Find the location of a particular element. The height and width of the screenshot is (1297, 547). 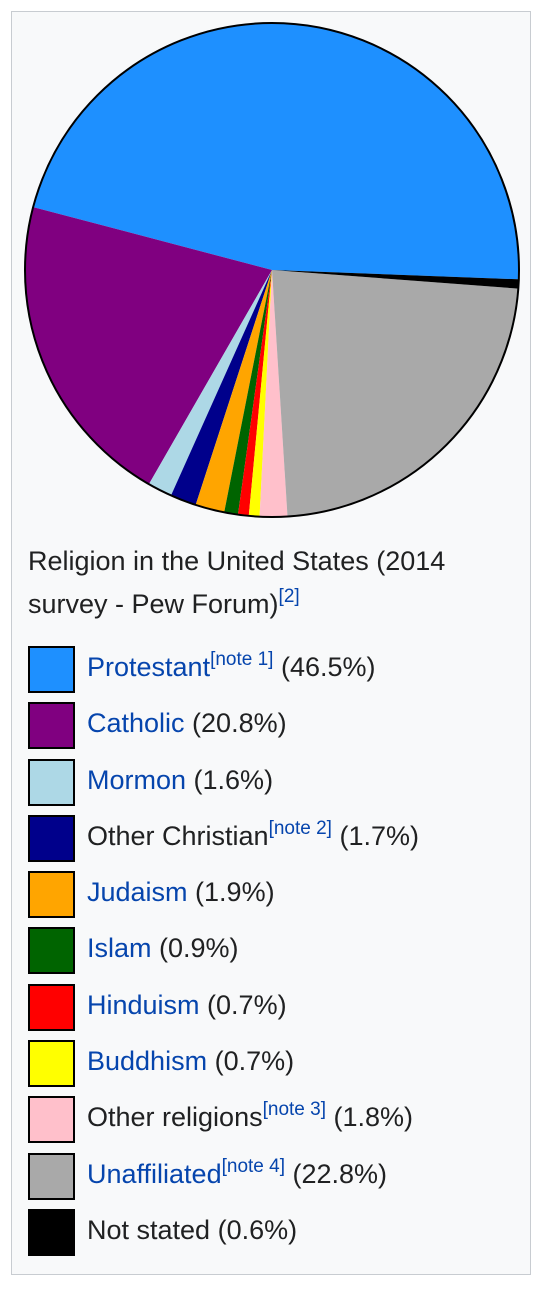

legend-label: Mormon is located at coordinates (137, 779).